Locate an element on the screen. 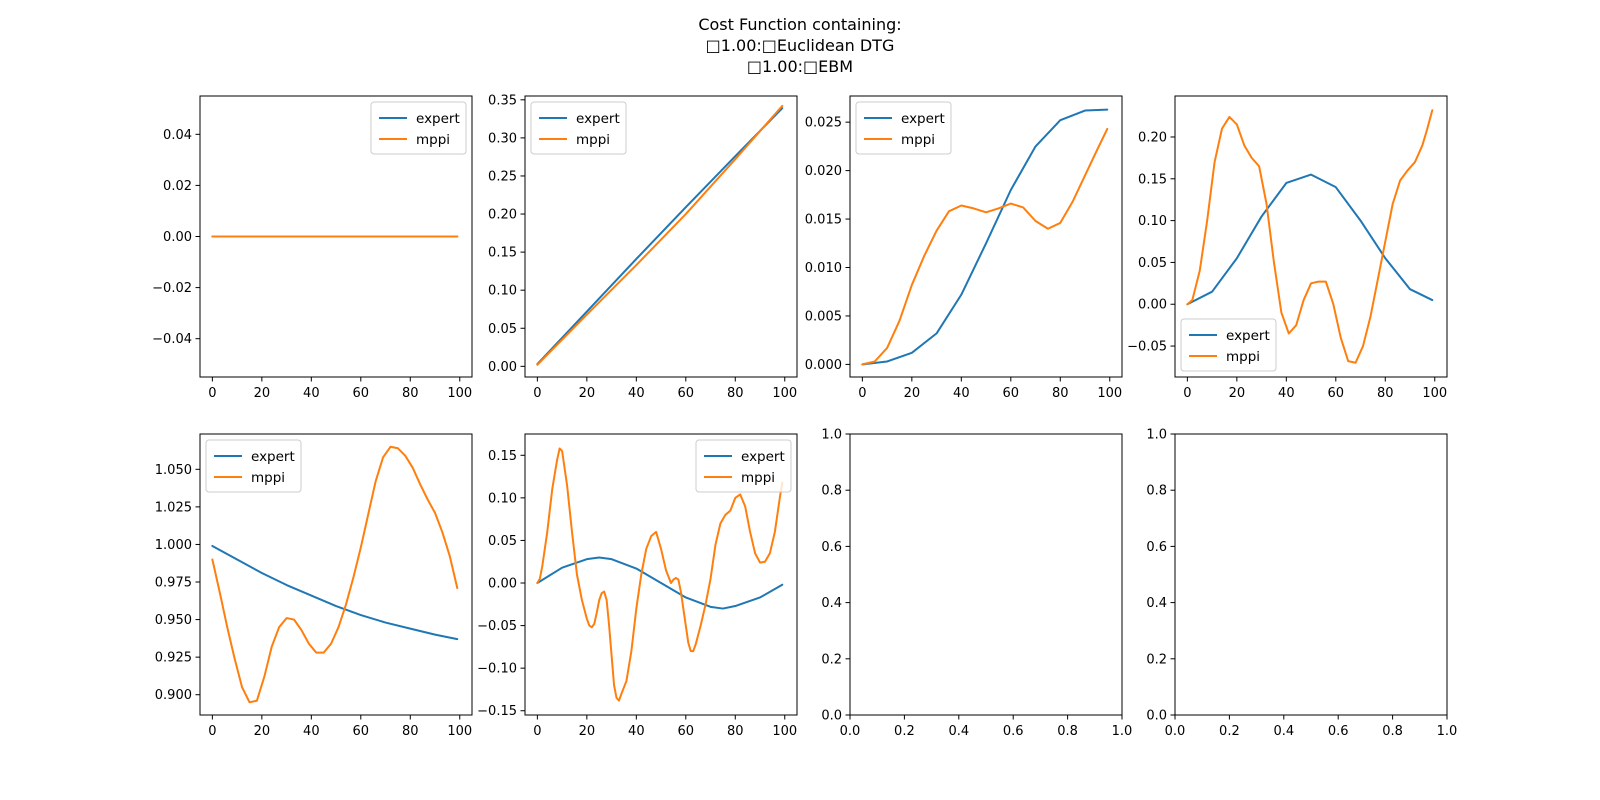 The width and height of the screenshot is (1600, 800). subplot-4-ytick-label: −0.05 is located at coordinates (1147, 347).